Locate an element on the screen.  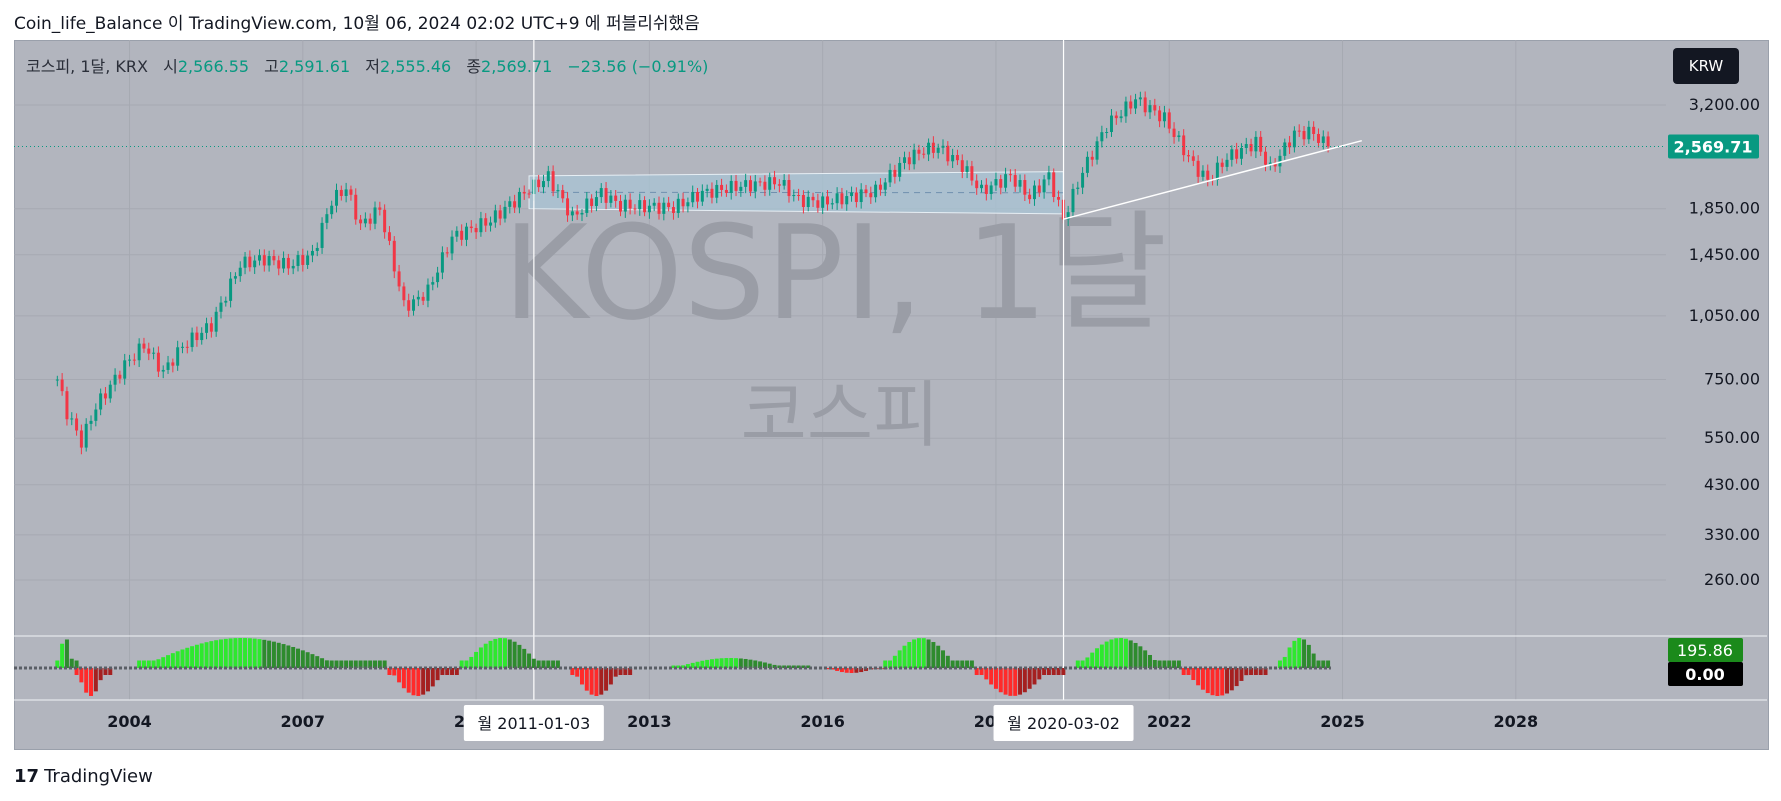
y-tick-label: 1,050.00 is located at coordinates (1724, 315).